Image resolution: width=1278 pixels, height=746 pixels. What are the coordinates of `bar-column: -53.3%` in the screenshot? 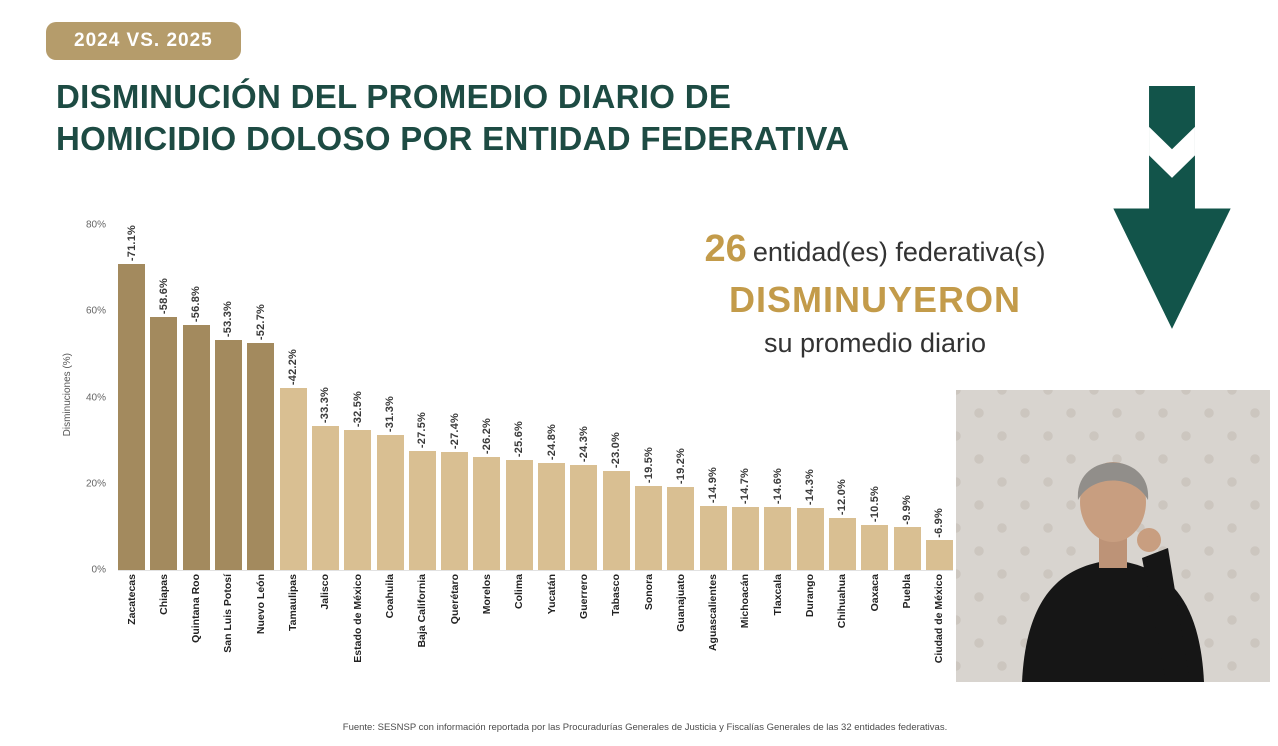 It's located at (228, 397).